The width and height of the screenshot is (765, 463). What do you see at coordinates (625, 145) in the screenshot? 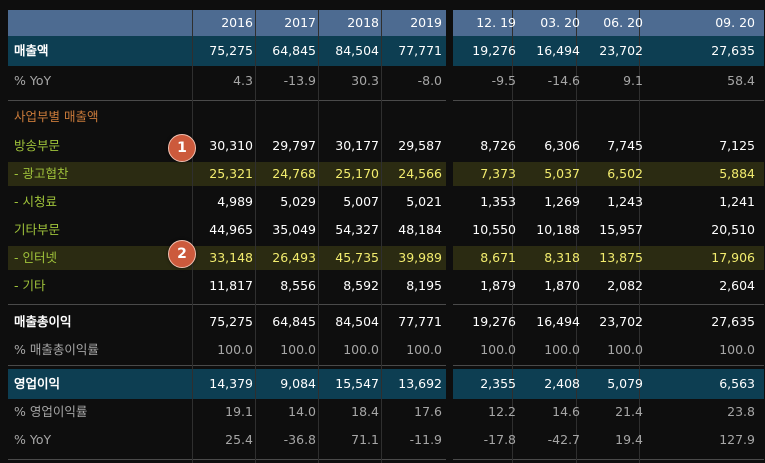
I see `table-cell: 7,745` at bounding box center [625, 145].